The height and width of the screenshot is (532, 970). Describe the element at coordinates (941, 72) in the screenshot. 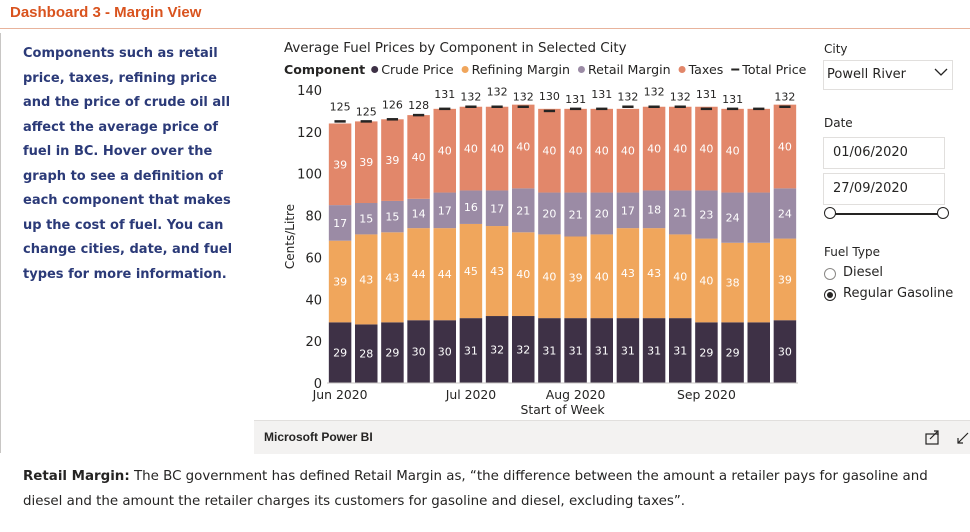

I see `chevron-down-icon` at that location.